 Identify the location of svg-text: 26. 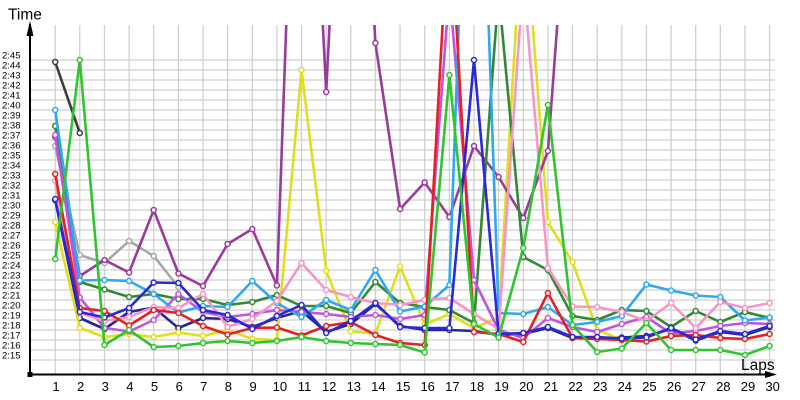
(674, 386).